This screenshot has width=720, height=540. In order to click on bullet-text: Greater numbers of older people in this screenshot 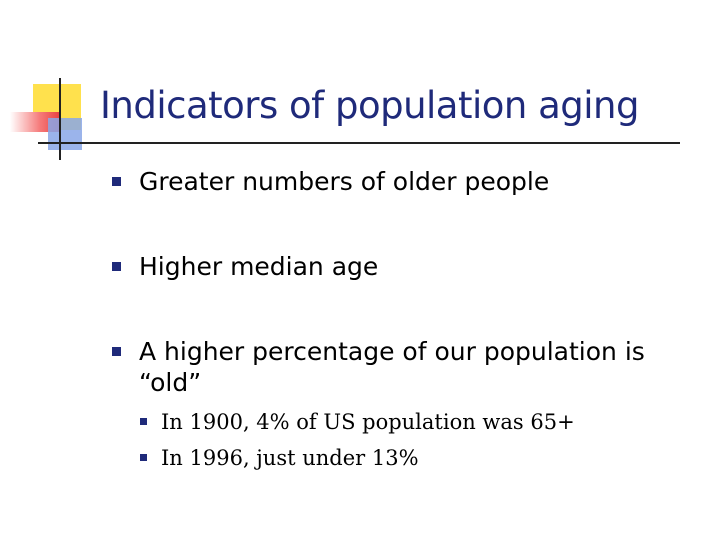, I will do `click(344, 181)`.